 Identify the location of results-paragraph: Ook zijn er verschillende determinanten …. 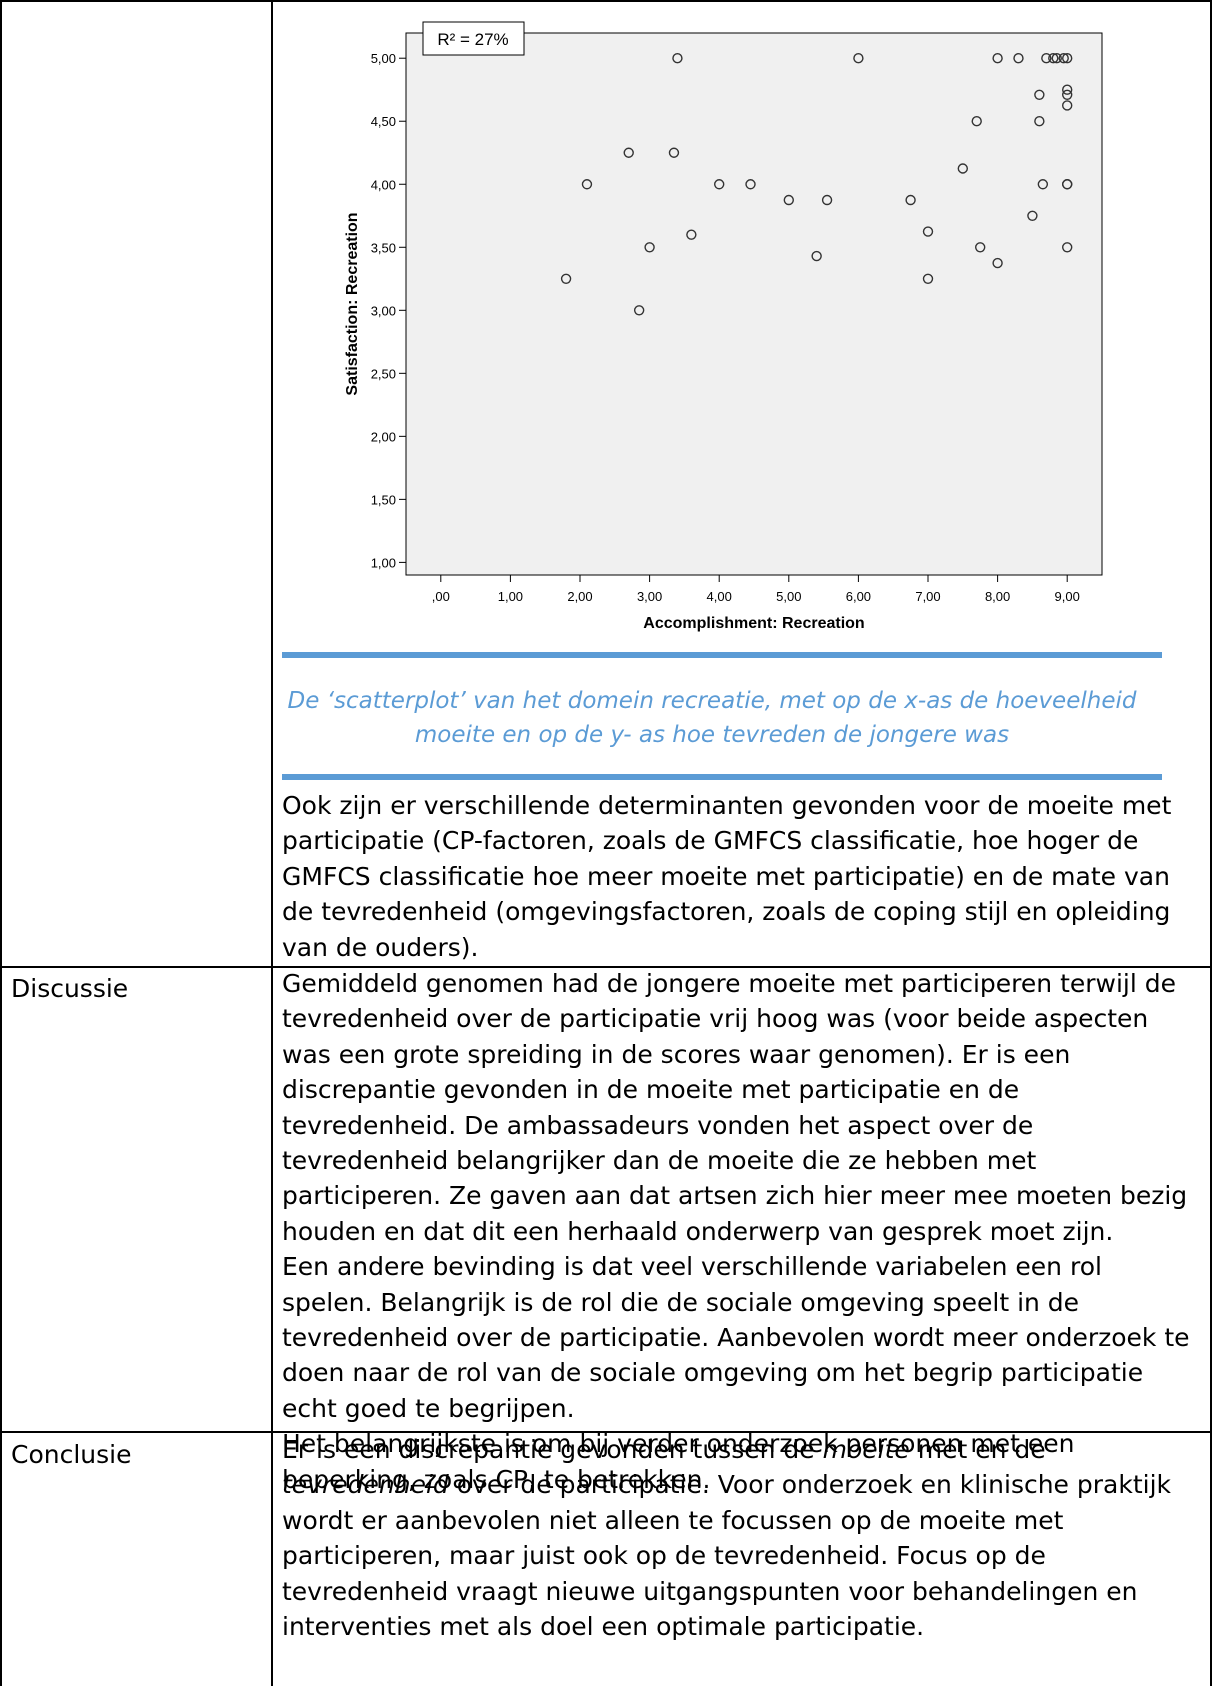
(727, 876).